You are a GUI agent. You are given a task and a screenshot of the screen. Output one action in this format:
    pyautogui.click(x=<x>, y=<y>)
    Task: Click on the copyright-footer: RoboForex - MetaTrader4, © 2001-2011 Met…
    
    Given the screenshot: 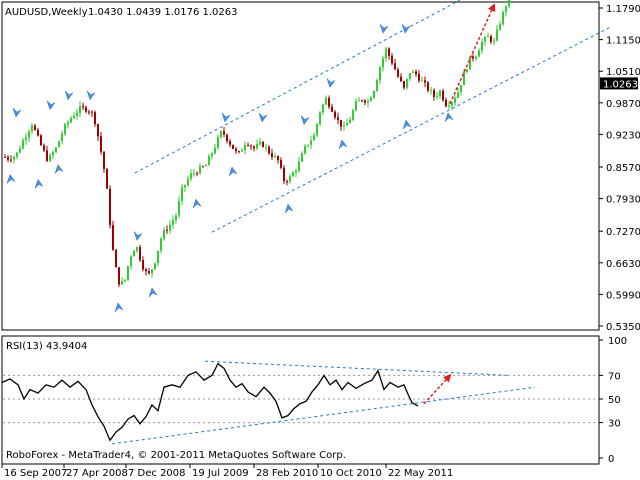 What is the action you would take?
    pyautogui.click(x=176, y=455)
    